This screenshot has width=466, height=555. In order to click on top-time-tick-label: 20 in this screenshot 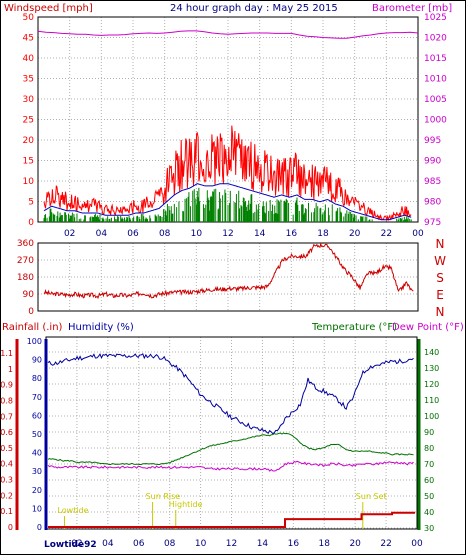, I will do `click(355, 234)`.